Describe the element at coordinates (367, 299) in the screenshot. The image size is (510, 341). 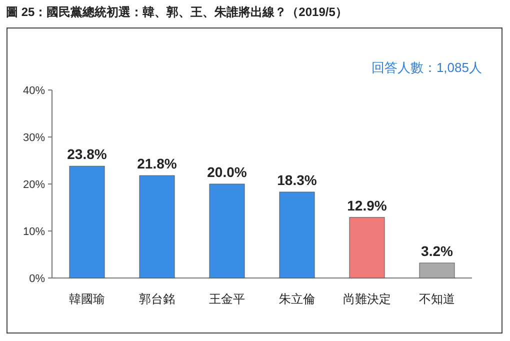
I see `x-tick-label: 尚難決定` at that location.